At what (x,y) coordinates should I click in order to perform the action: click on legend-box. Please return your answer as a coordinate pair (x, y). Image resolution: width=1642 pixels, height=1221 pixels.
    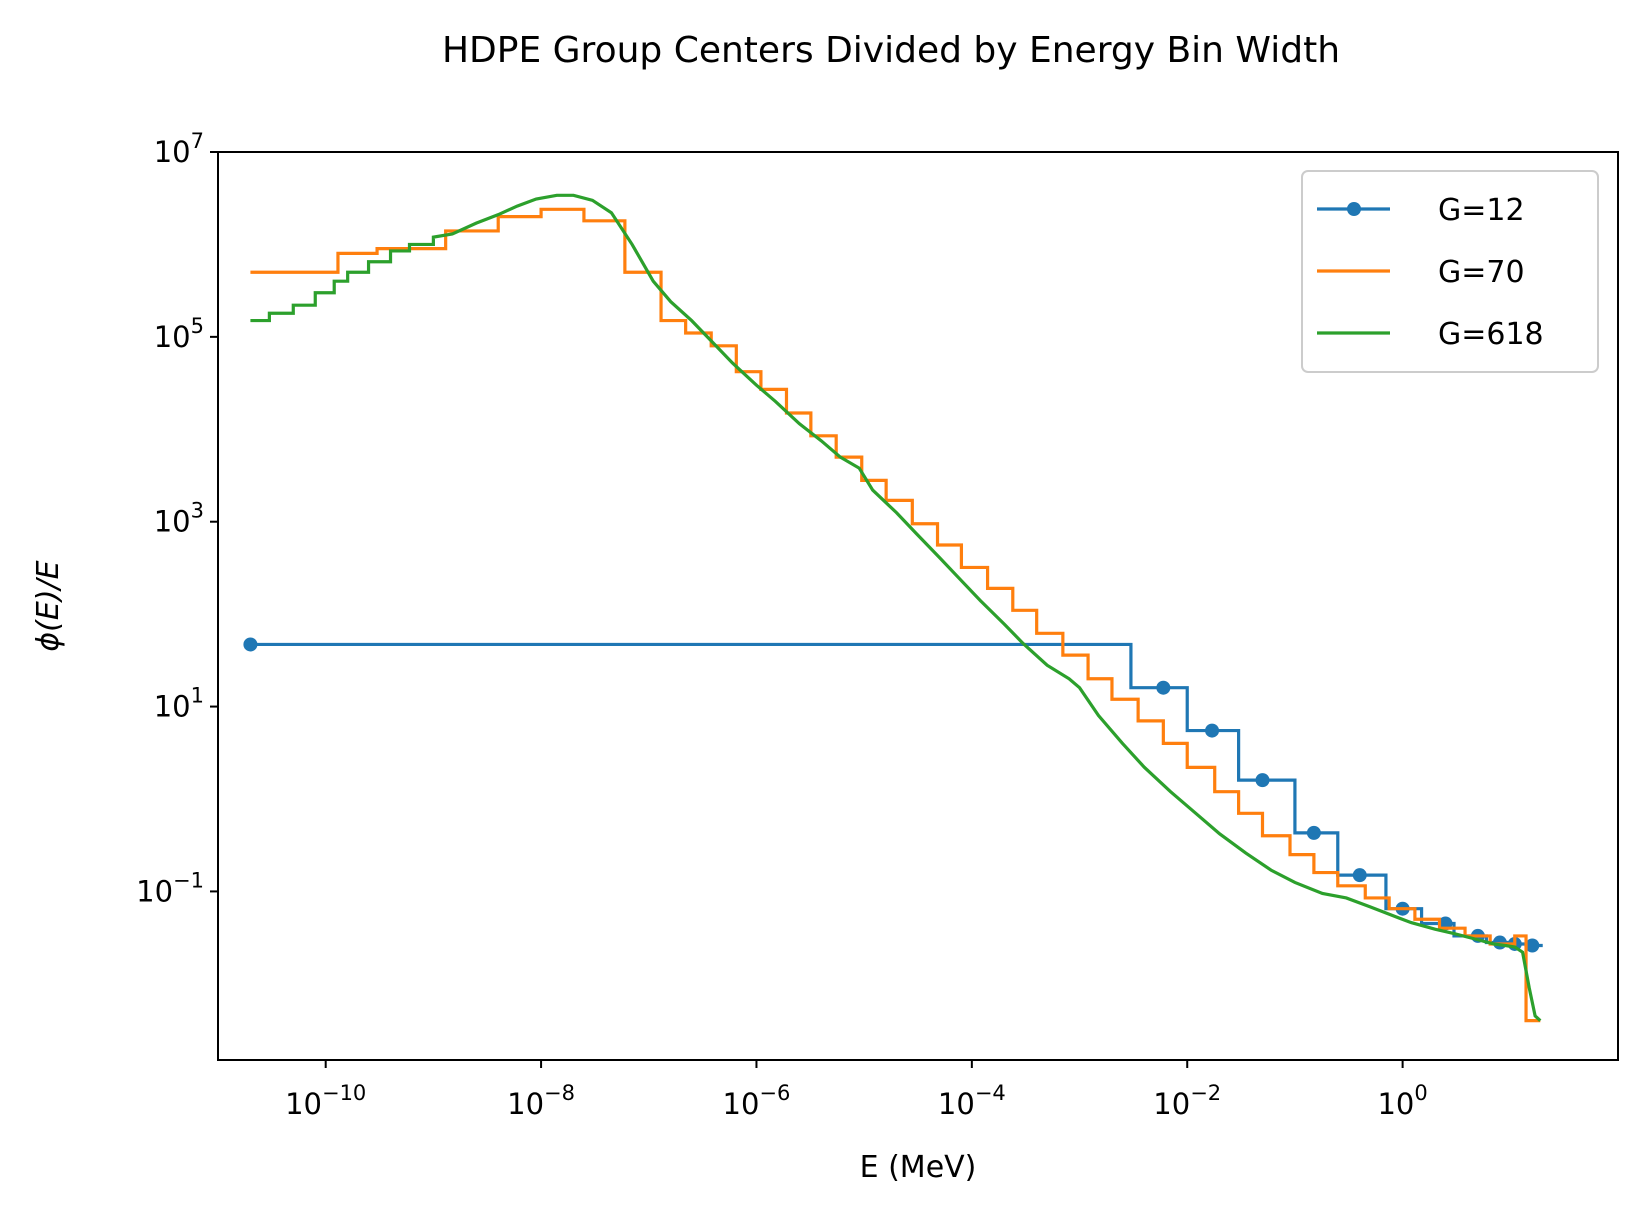
    Looking at the image, I should click on (1450, 271).